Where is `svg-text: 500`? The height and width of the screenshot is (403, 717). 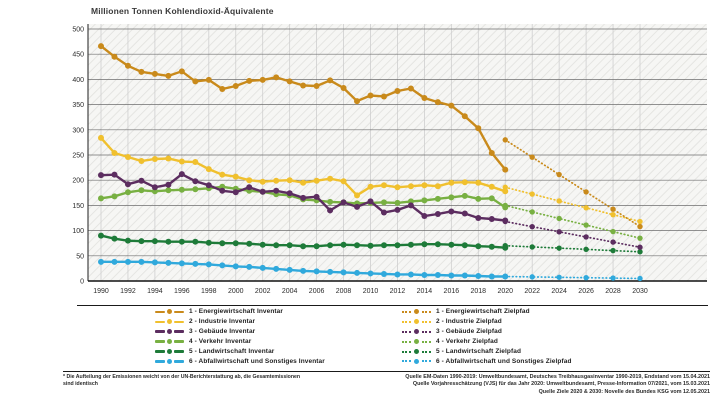 svg-text: 500 is located at coordinates (78, 30).